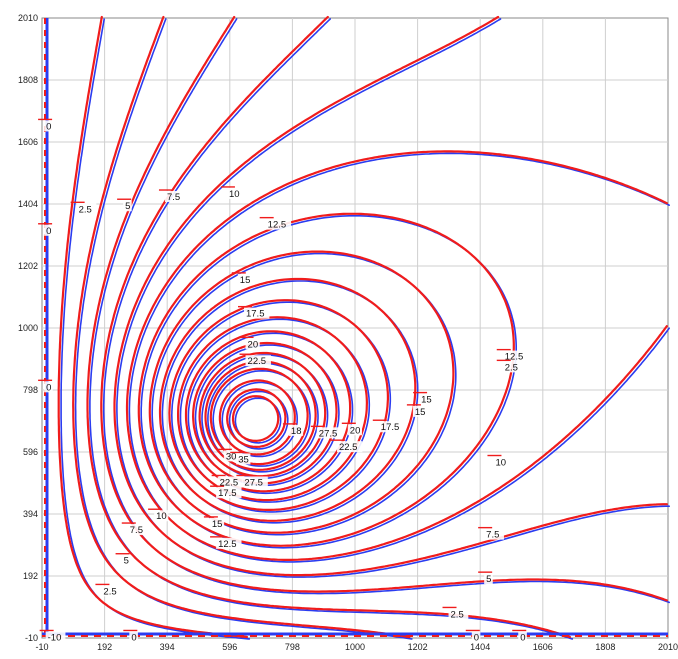 The image size is (678, 659). Describe the element at coordinates (167, 647) in the screenshot. I see `x-tick-label: 394` at that location.